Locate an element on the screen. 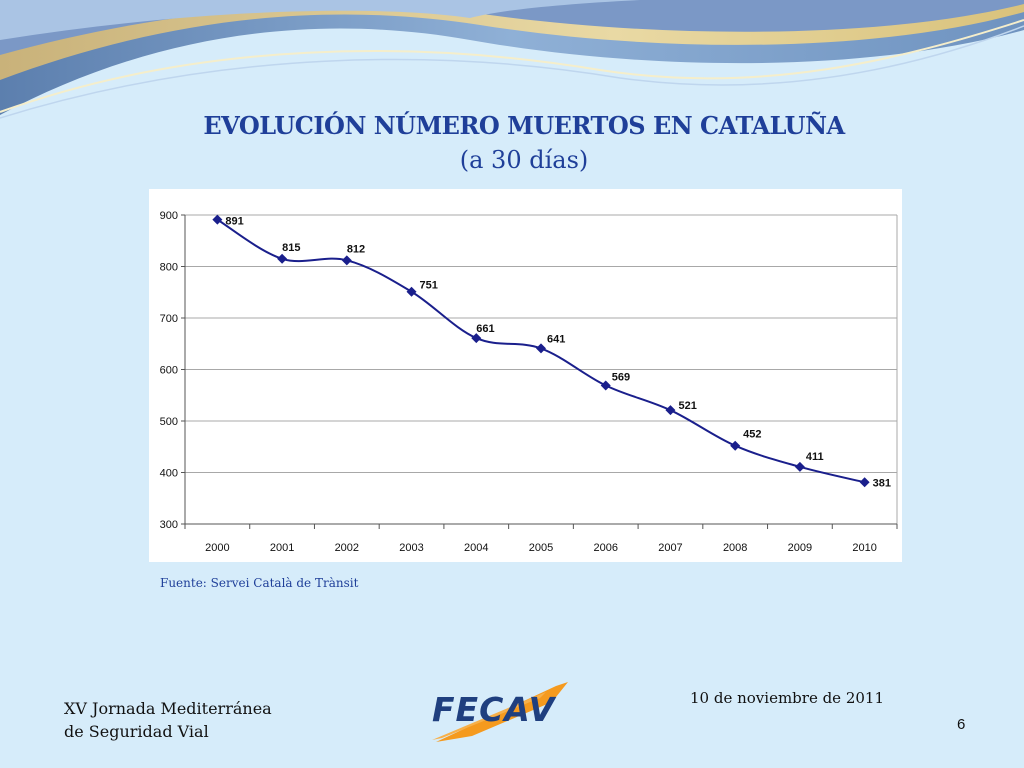 The height and width of the screenshot is (768, 1024). fecav-logo: FECAV is located at coordinates (503, 711).